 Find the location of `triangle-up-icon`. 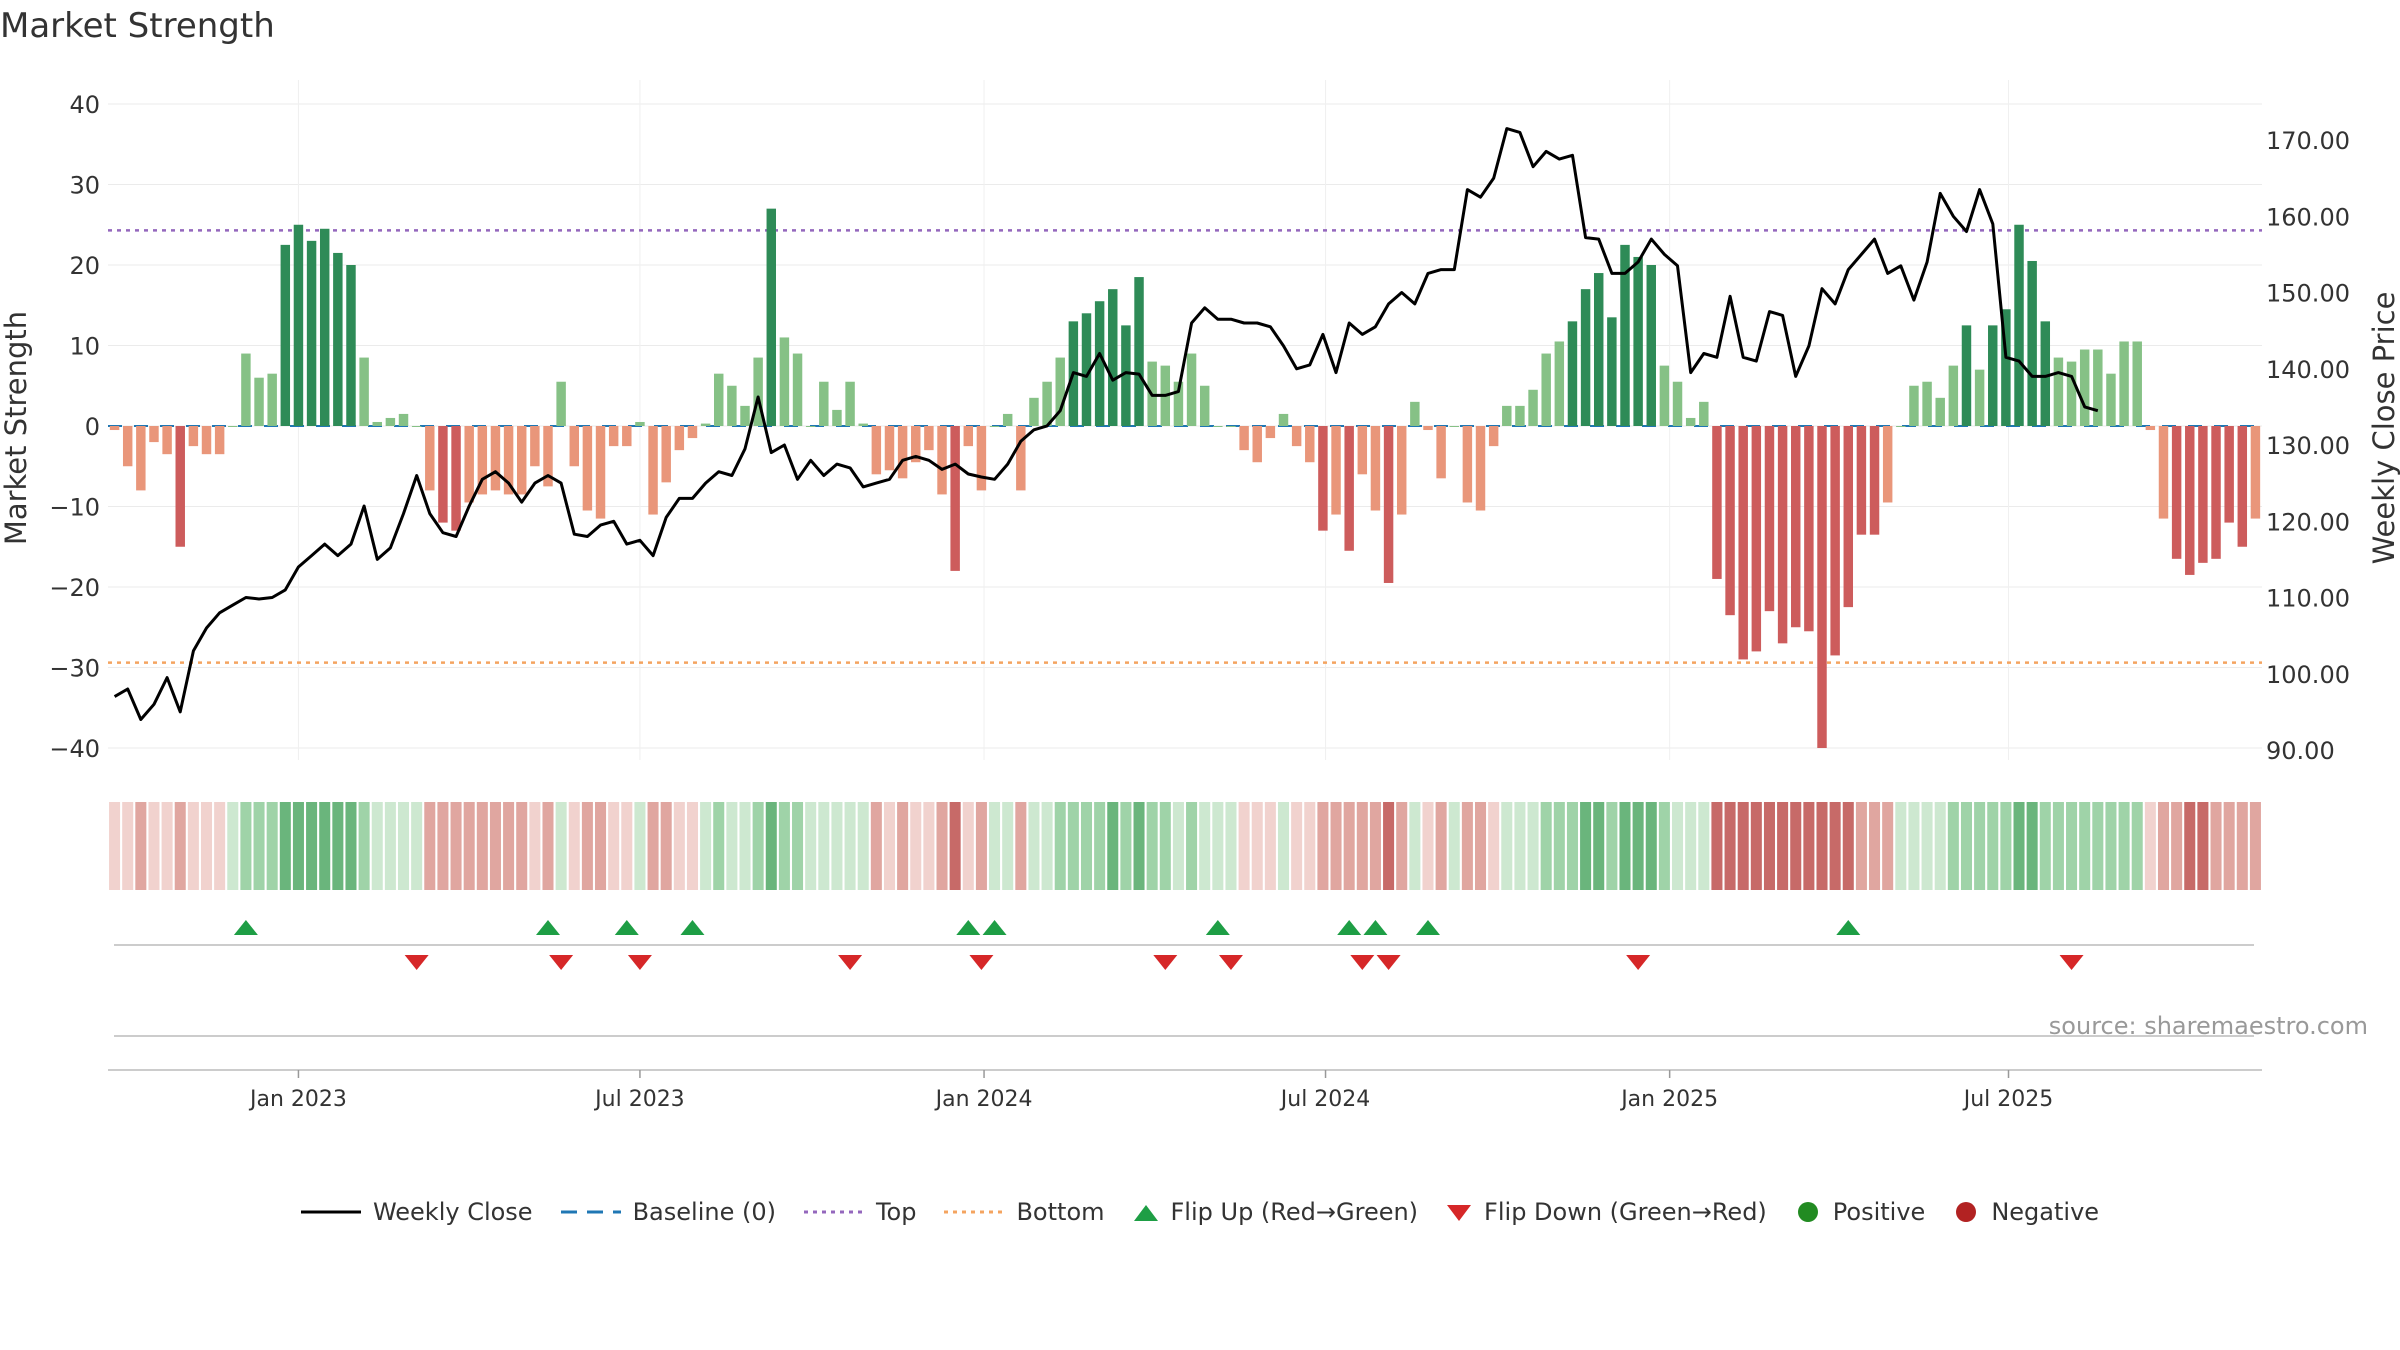

triangle-up-icon is located at coordinates (1145, 1213).